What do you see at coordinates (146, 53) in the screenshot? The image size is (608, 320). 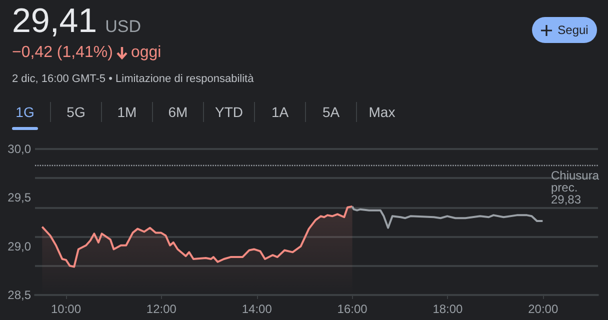 I see `text: oggi` at bounding box center [146, 53].